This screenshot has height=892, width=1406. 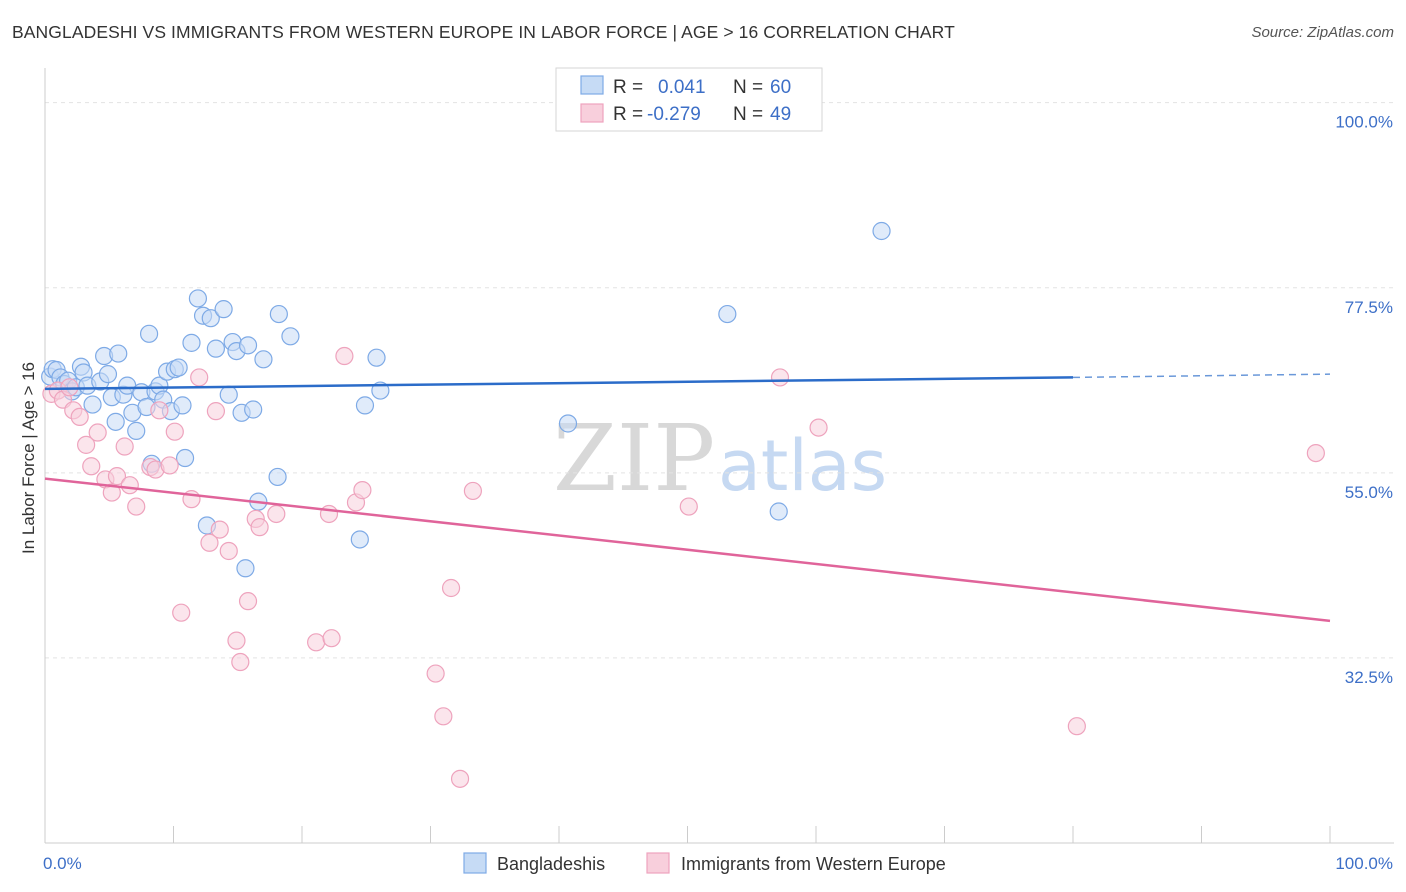 What do you see at coordinates (1364, 863) in the screenshot?
I see `x-tick-label-max: 100.0%` at bounding box center [1364, 863].